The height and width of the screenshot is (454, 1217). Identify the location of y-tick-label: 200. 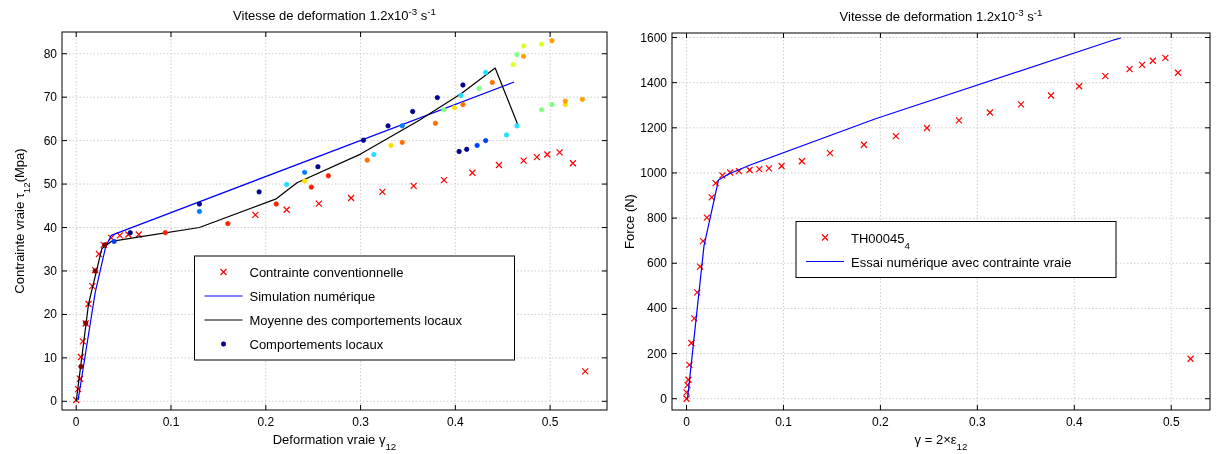
(657, 353).